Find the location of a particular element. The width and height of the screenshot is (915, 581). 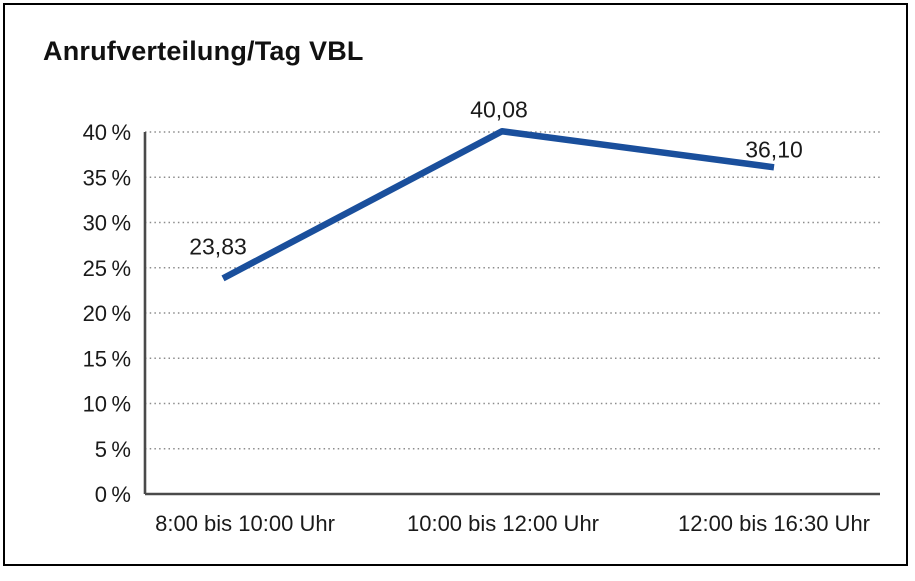

x-tick-label: 12:00 bis 16:30 Uhr is located at coordinates (774, 523).